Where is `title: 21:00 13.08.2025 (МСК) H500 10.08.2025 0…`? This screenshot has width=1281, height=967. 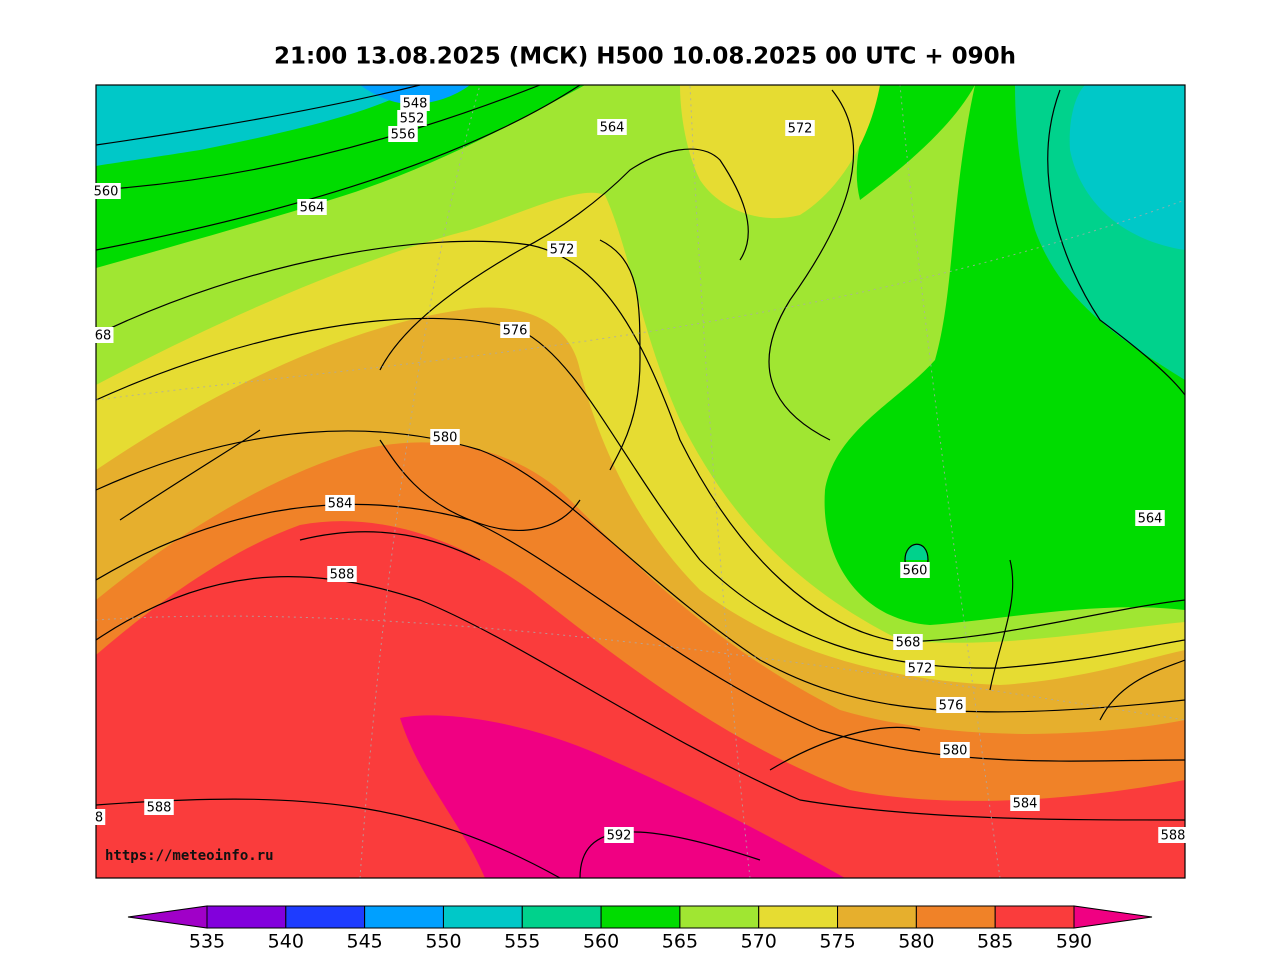 title: 21:00 13.08.2025 (МСК) H500 10.08.2025 0… is located at coordinates (645, 57).